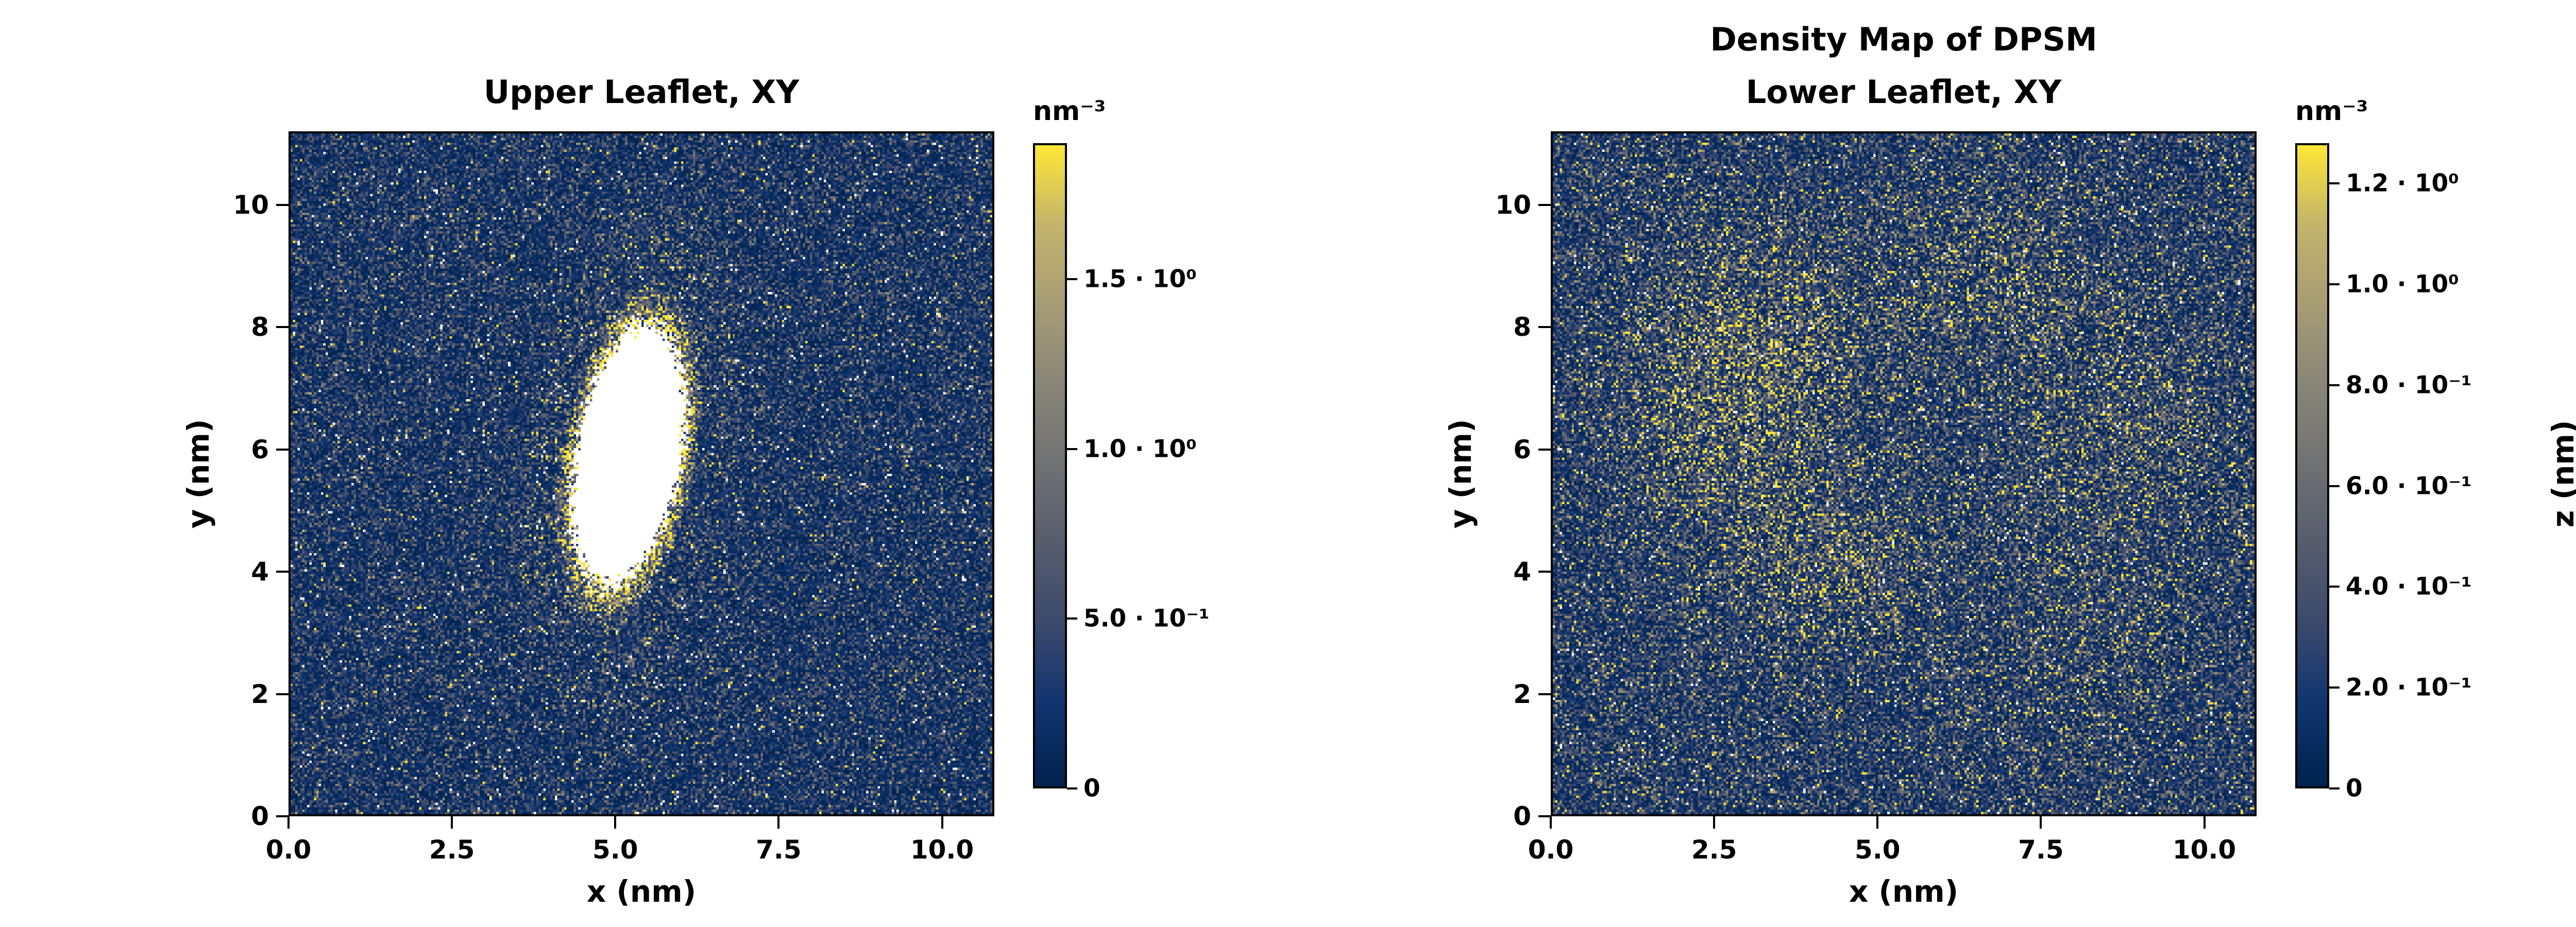  What do you see at coordinates (2409, 687) in the screenshot?
I see `colorbar-tick-label: 2.0 · 10⁻¹` at bounding box center [2409, 687].